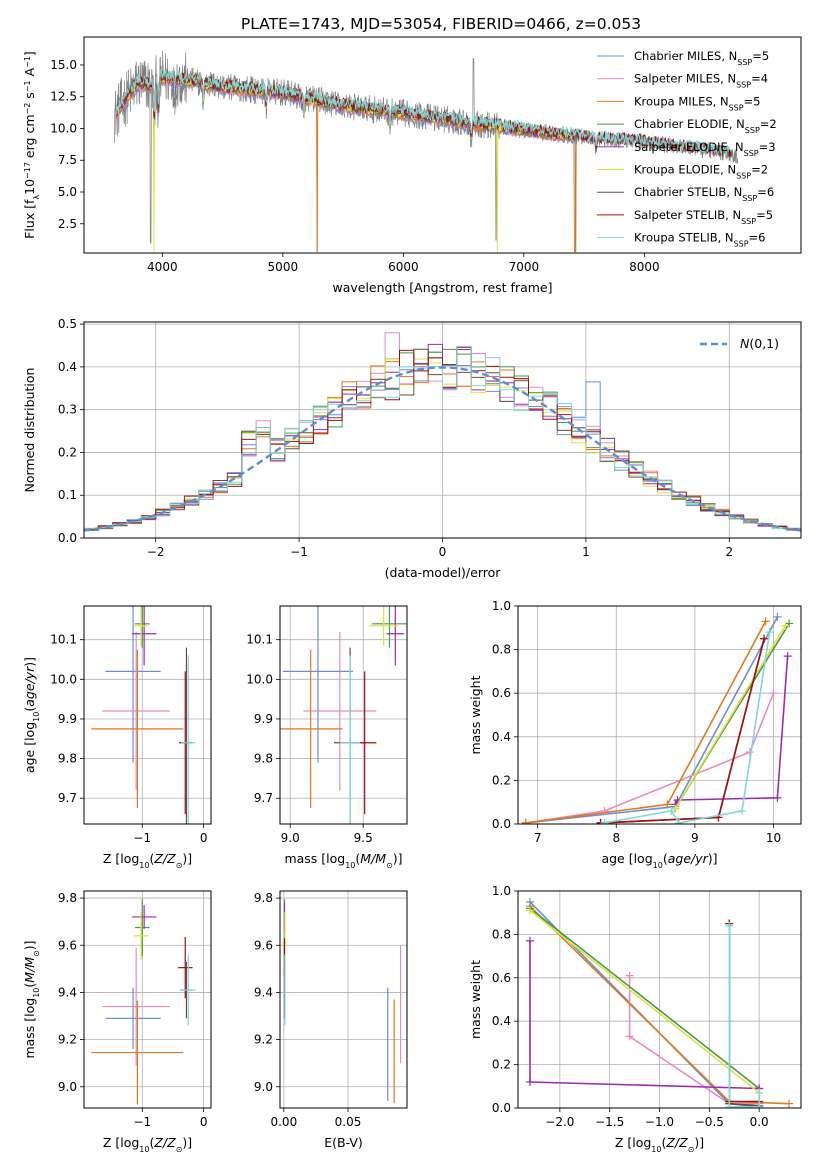 This screenshot has width=819, height=1170. What do you see at coordinates (695, 838) in the screenshot?
I see `x-tick-label: 9` at bounding box center [695, 838].